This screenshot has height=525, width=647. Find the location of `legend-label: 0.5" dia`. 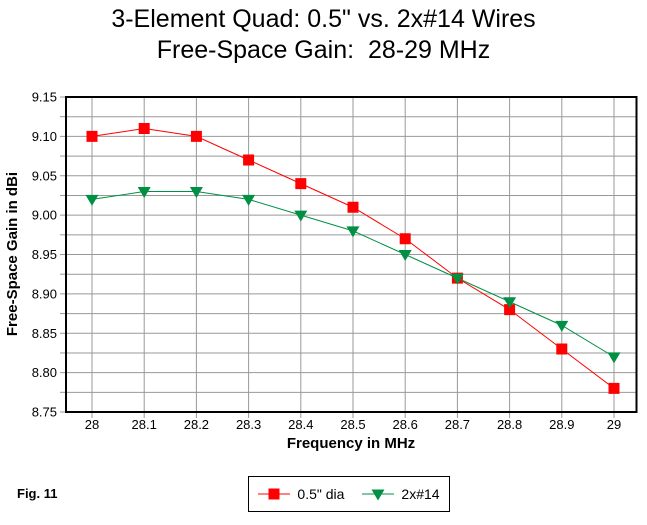

legend-label: 0.5" dia is located at coordinates (321, 494).